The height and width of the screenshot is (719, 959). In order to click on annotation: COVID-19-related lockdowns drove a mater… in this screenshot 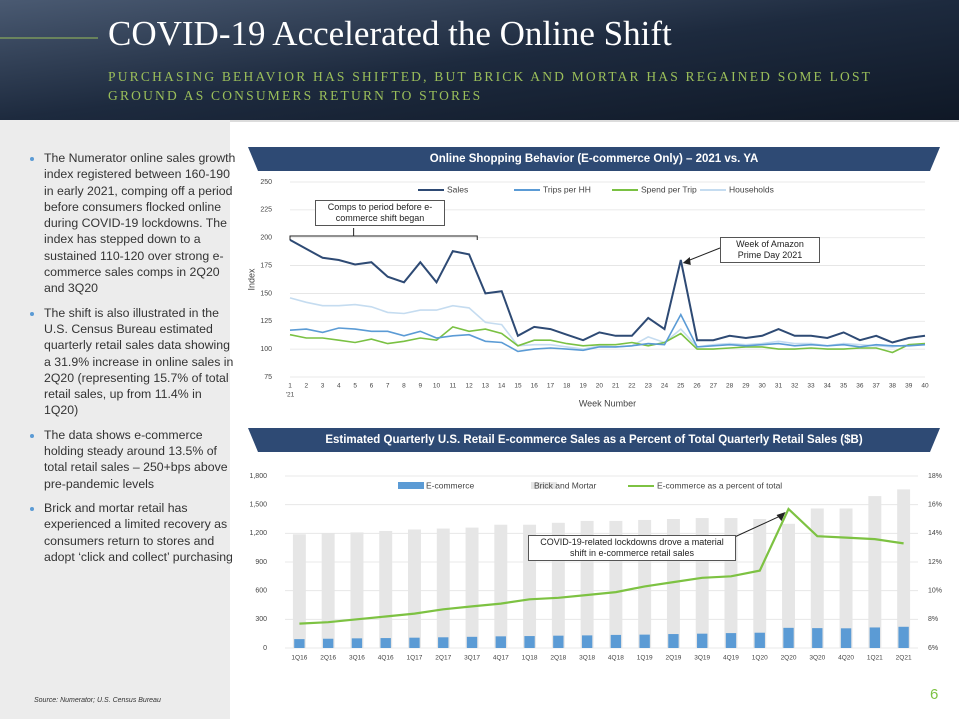, I will do `click(632, 548)`.